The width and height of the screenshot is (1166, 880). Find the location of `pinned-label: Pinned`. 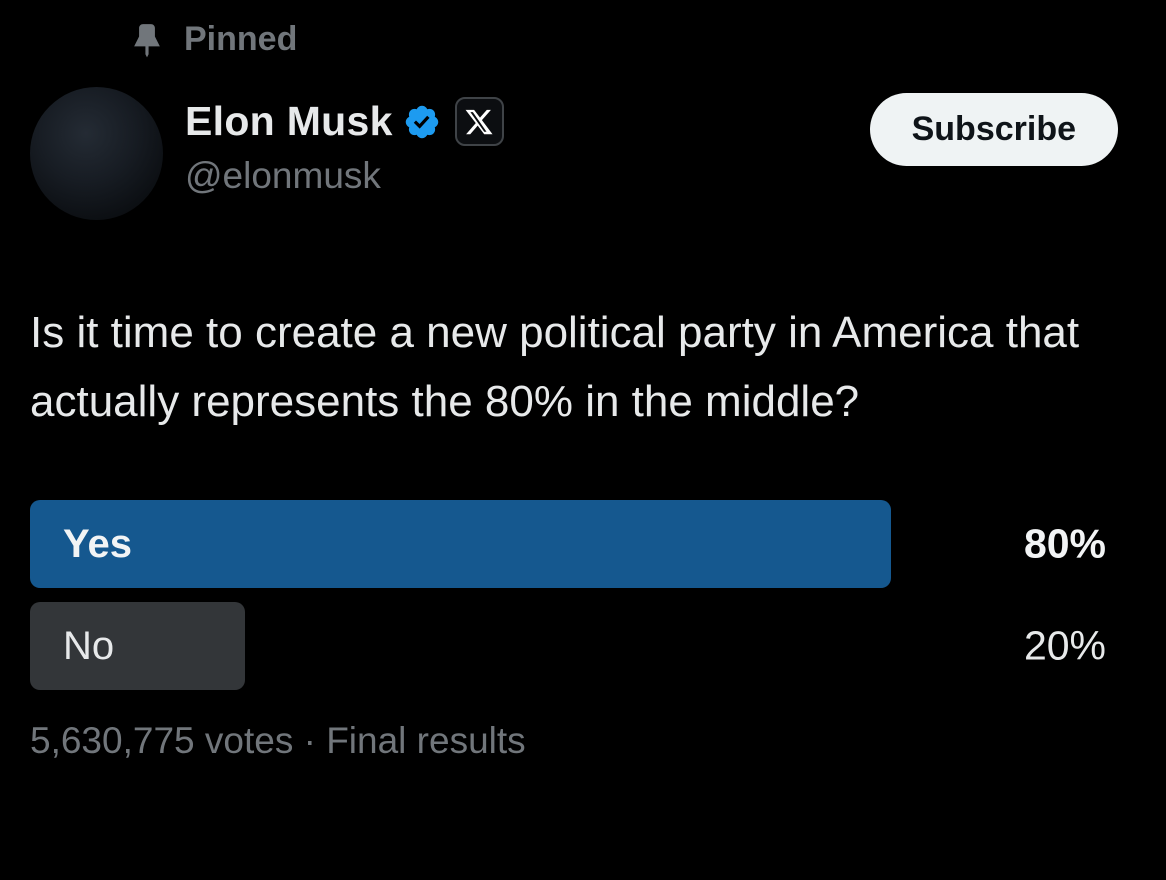

pinned-label: Pinned is located at coordinates (241, 39).